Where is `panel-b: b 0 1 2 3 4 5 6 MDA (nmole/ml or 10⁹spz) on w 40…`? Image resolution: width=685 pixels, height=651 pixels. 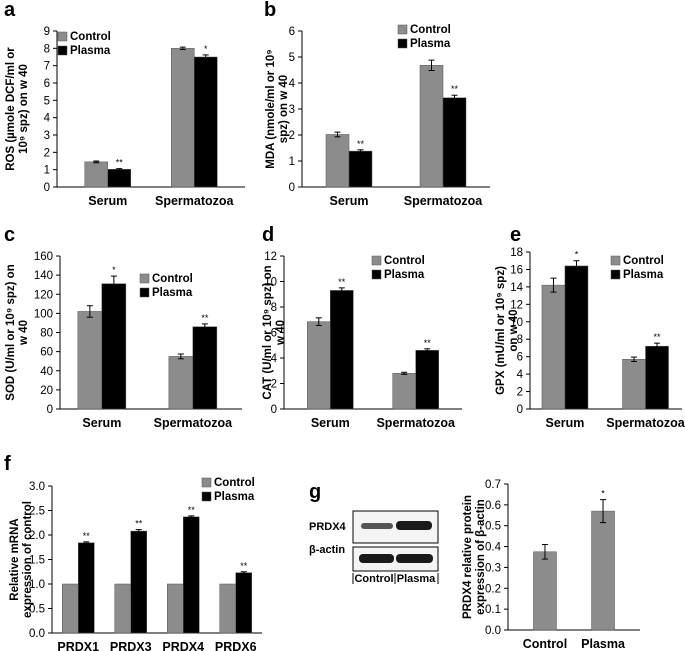
panel-b: b 0 1 2 3 4 5 6 MDA (nmole/ml or 10⁹spz) on w 40… is located at coordinates (377, 104).